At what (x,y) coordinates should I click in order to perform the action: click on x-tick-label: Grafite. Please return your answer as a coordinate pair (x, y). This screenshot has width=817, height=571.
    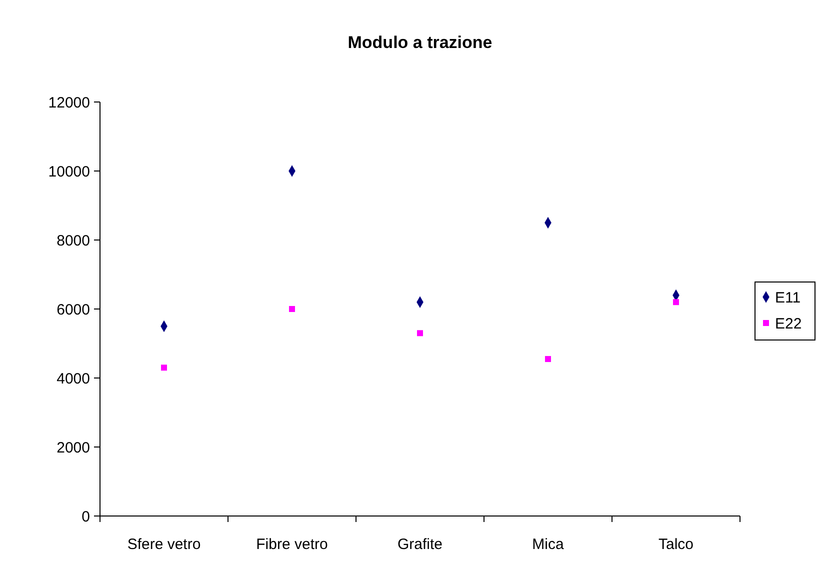
    Looking at the image, I should click on (420, 544).